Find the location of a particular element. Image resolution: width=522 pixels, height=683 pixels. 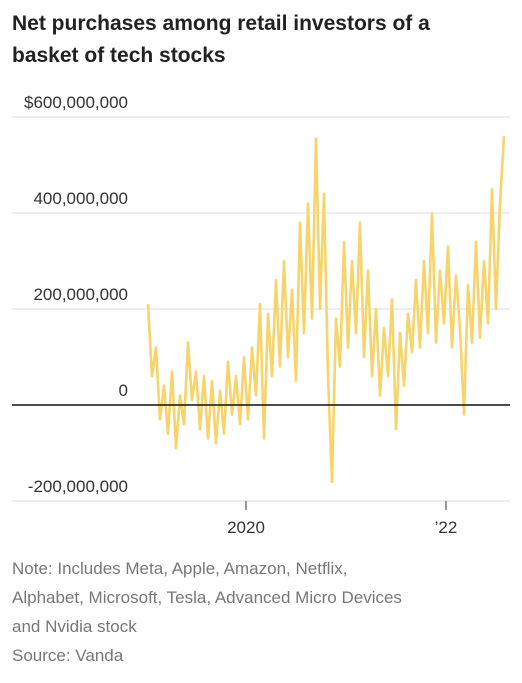

y-tick-label: 0 is located at coordinates (123, 390).